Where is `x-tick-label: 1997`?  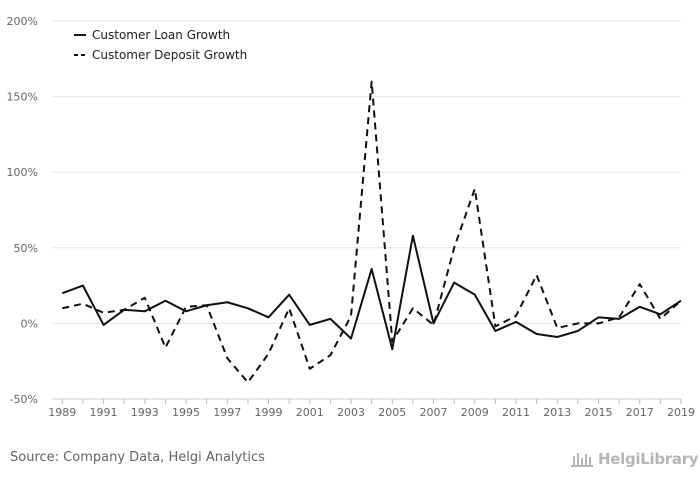
x-tick-label: 1997 is located at coordinates (227, 412).